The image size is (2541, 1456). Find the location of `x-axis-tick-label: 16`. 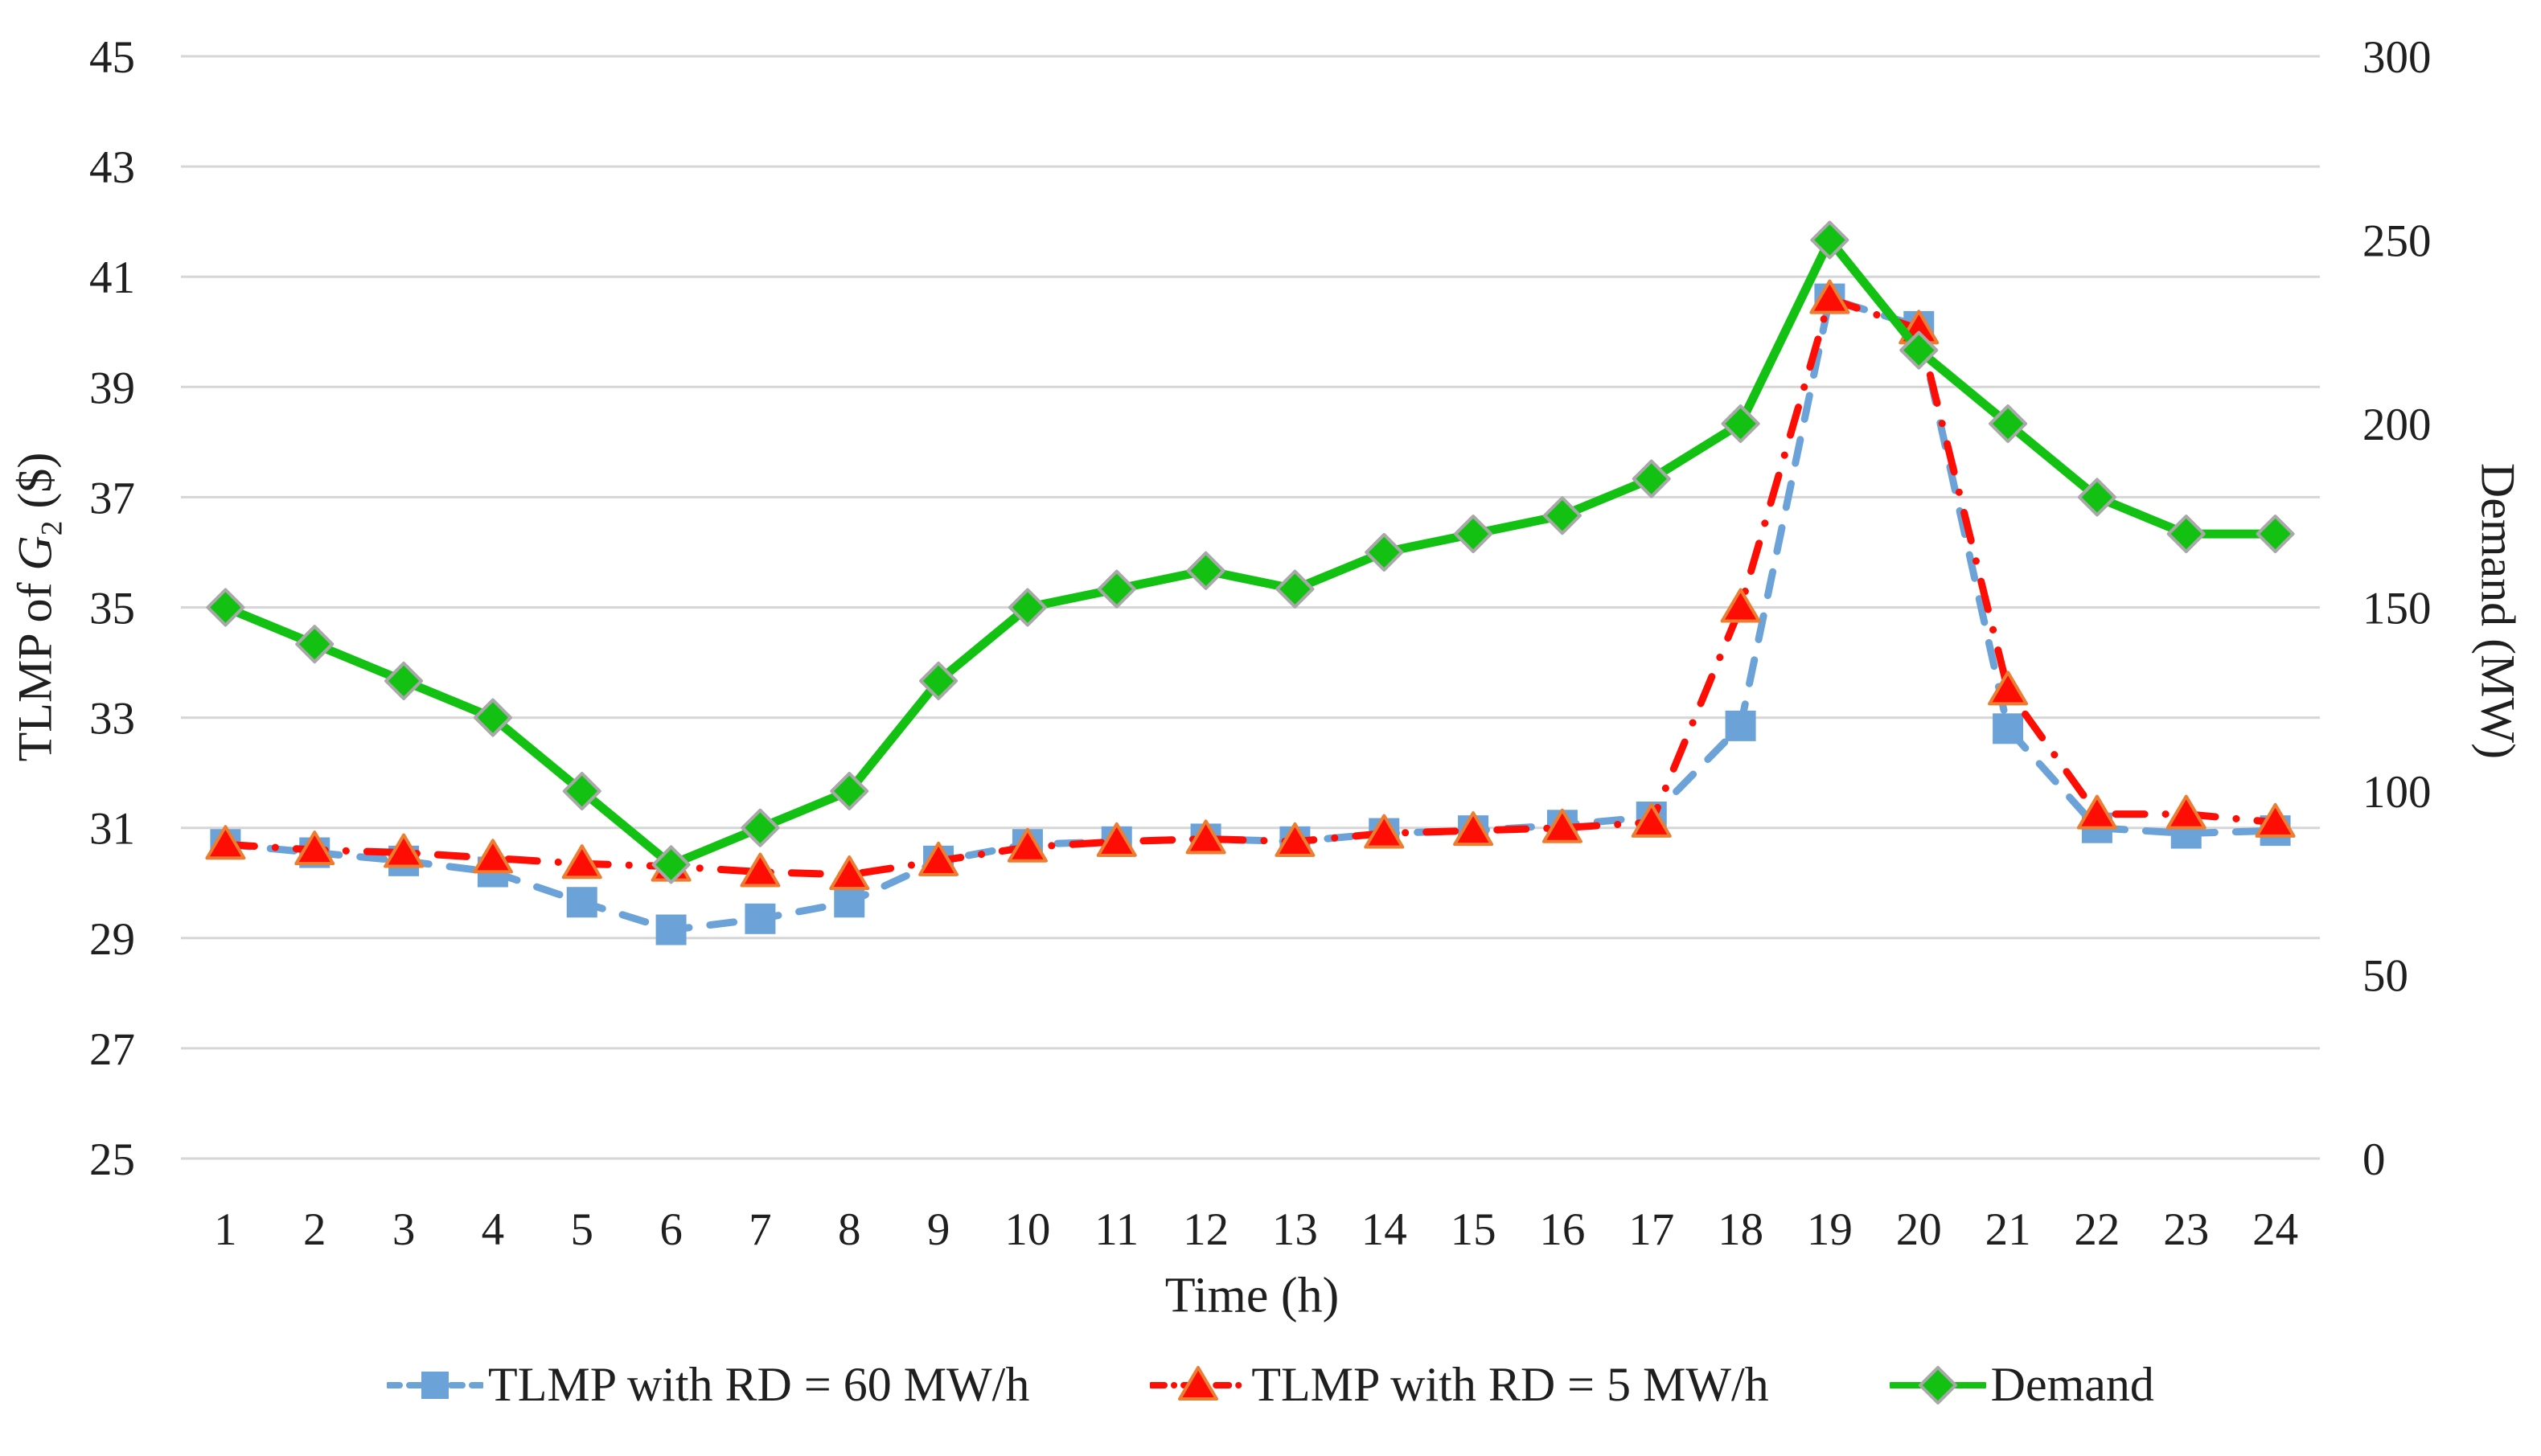

x-axis-tick-label: 16 is located at coordinates (1562, 1229).